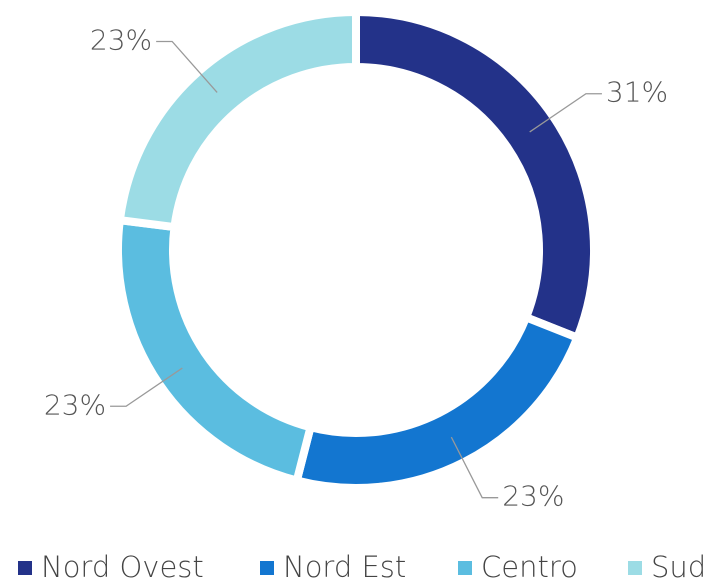  What do you see at coordinates (122, 566) in the screenshot?
I see `legend-label: Nord Ovest` at bounding box center [122, 566].